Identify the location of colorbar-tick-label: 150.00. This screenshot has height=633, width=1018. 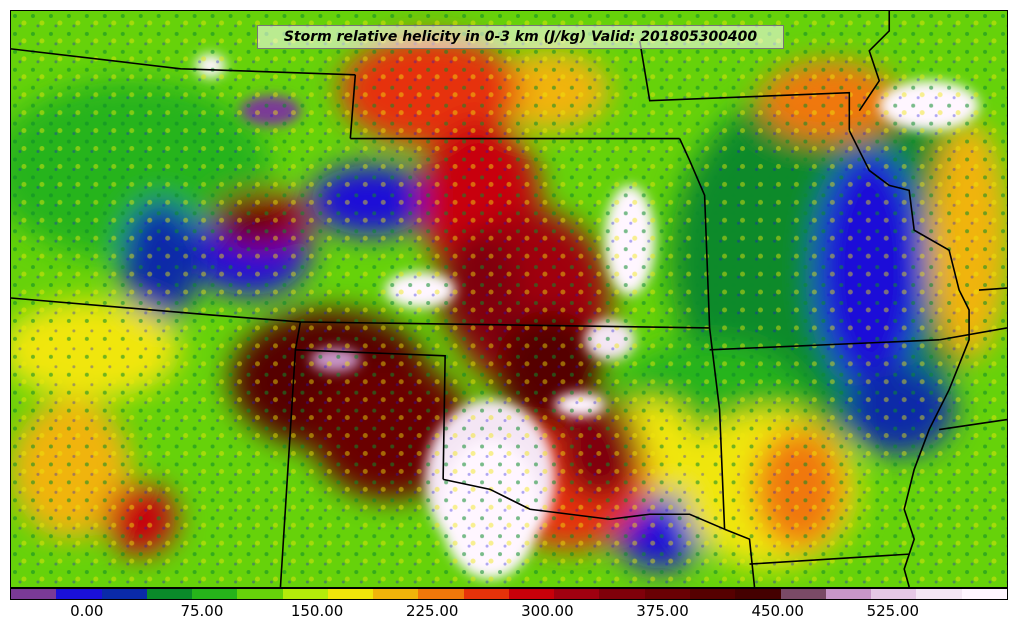
(317, 611).